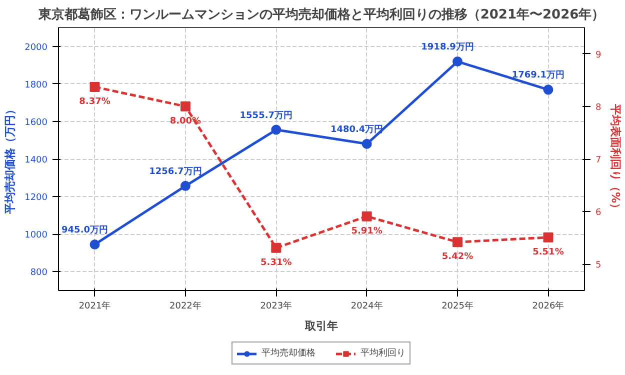 This screenshot has width=625, height=375. I want to click on x-tick-label: 2024年, so click(366, 306).